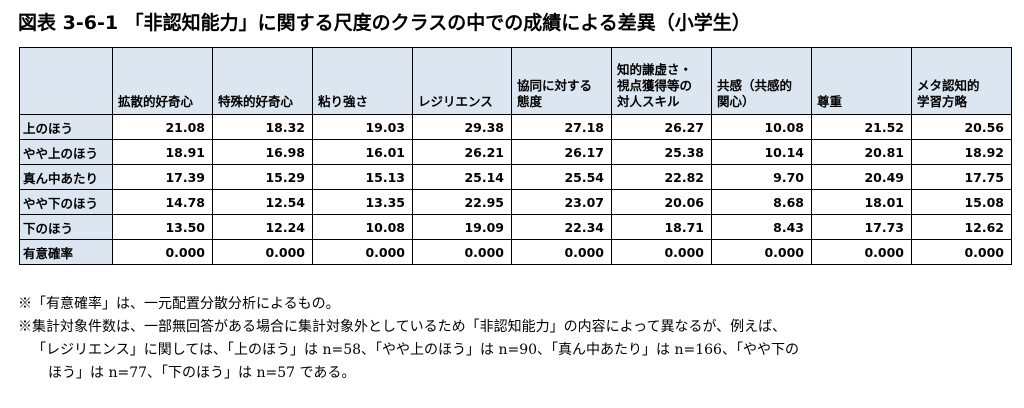 This screenshot has height=408, width=1024. I want to click on table-cell: 18.91, so click(162, 152).